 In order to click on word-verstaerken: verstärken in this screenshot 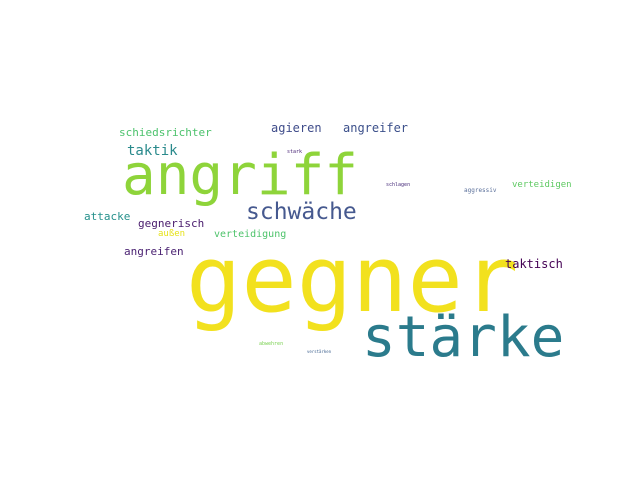, I will do `click(319, 351)`.